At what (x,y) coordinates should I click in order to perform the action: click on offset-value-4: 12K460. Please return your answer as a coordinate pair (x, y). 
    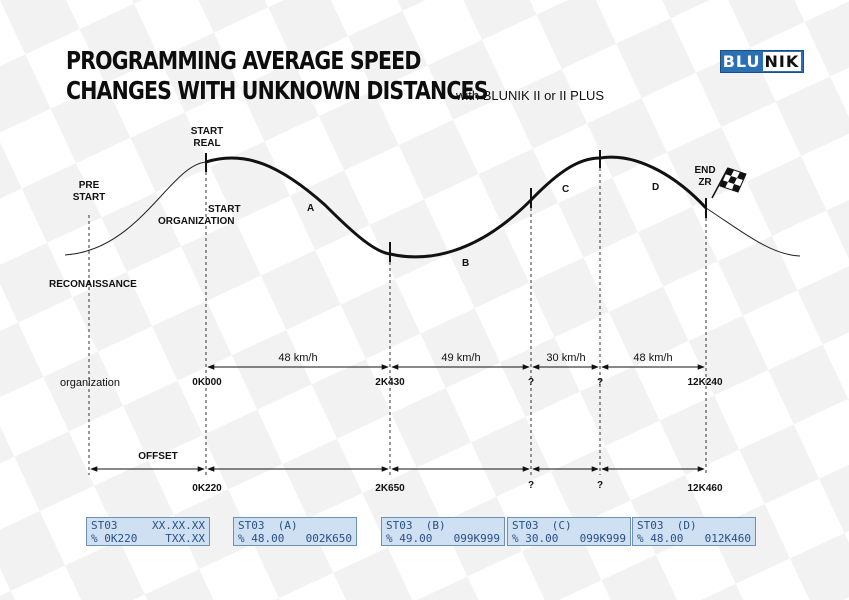
    Looking at the image, I should click on (705, 488).